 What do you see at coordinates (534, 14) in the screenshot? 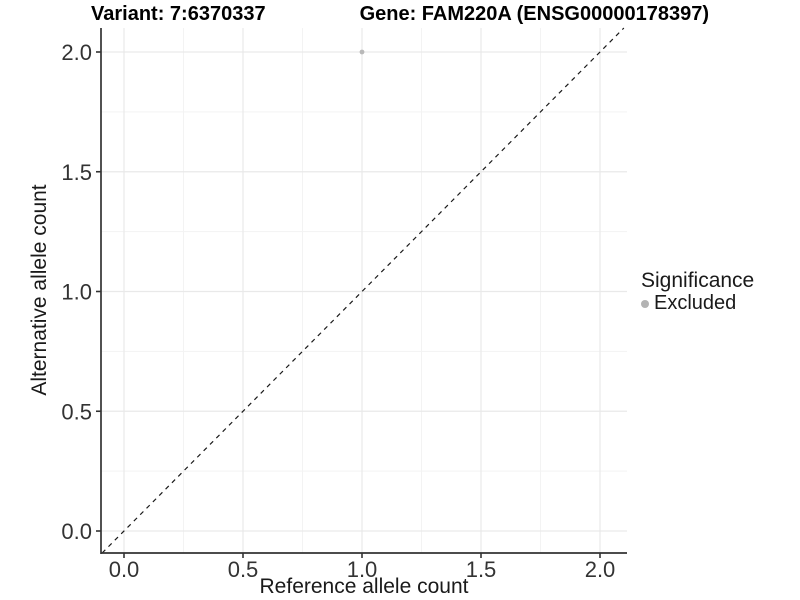
I see `plot-title-gene: Gene: FAM220A (ENSG00000178397)` at bounding box center [534, 14].